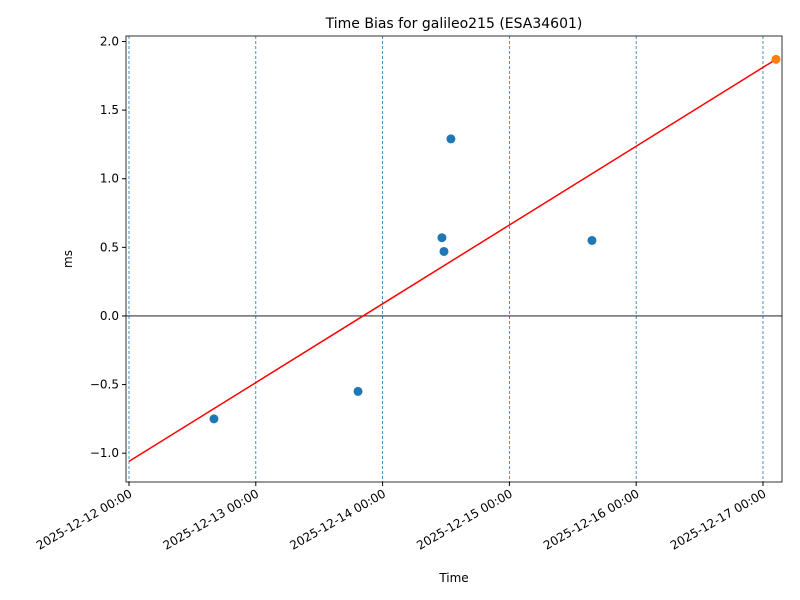 The height and width of the screenshot is (600, 800). Describe the element at coordinates (109, 41) in the screenshot. I see `y-tick-label: 2.0` at that location.